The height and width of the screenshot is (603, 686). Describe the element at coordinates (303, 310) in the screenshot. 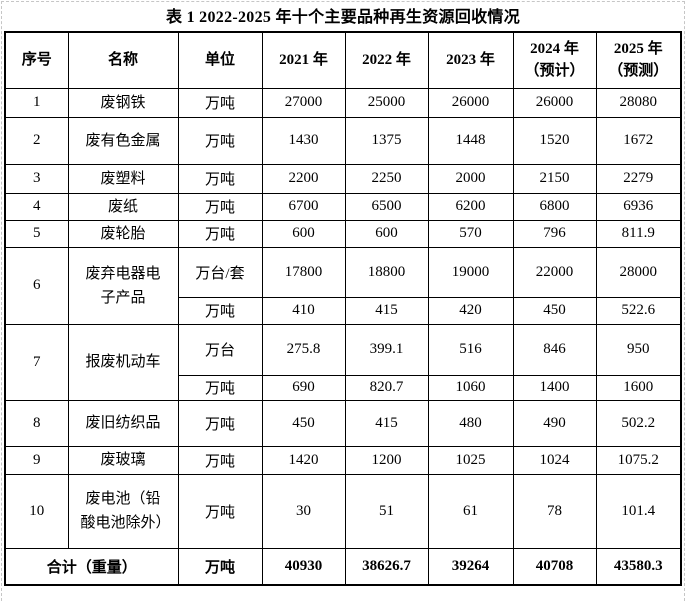

I see `cell-value: 410` at that location.